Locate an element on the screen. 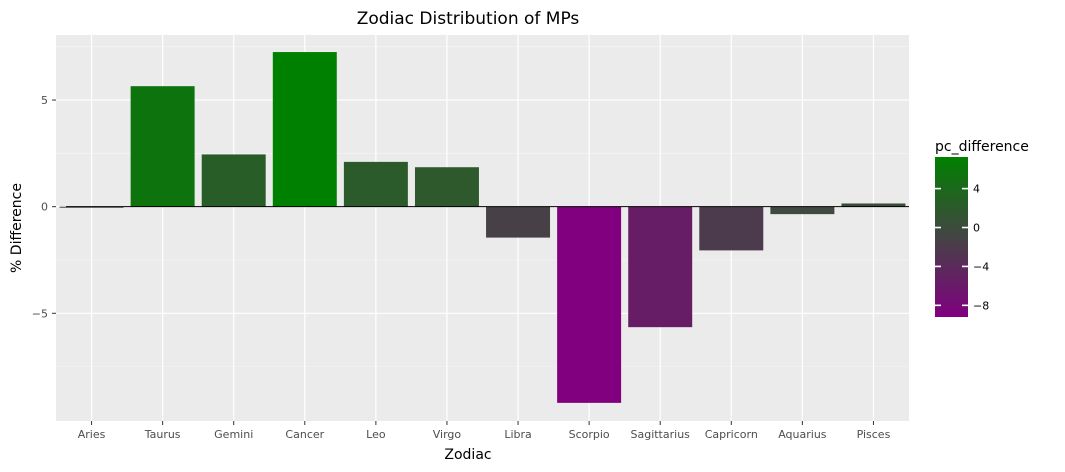 The height and width of the screenshot is (472, 1065). x-tick-label: Scorpio is located at coordinates (589, 434).